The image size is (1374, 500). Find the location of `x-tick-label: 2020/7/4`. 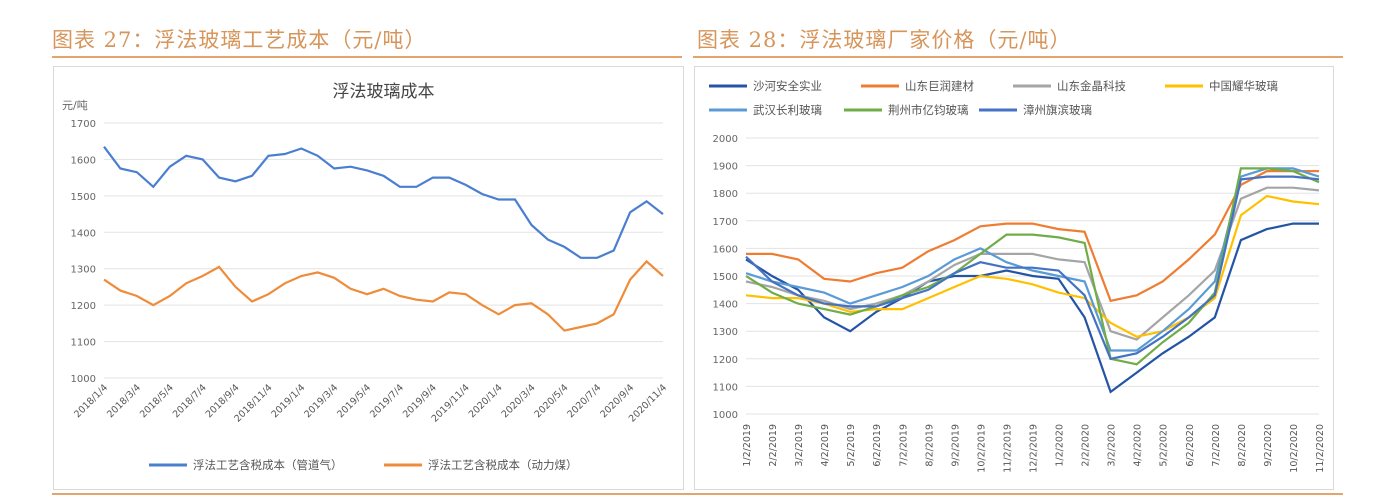

x-tick-label: 2020/7/4 is located at coordinates (584, 401).